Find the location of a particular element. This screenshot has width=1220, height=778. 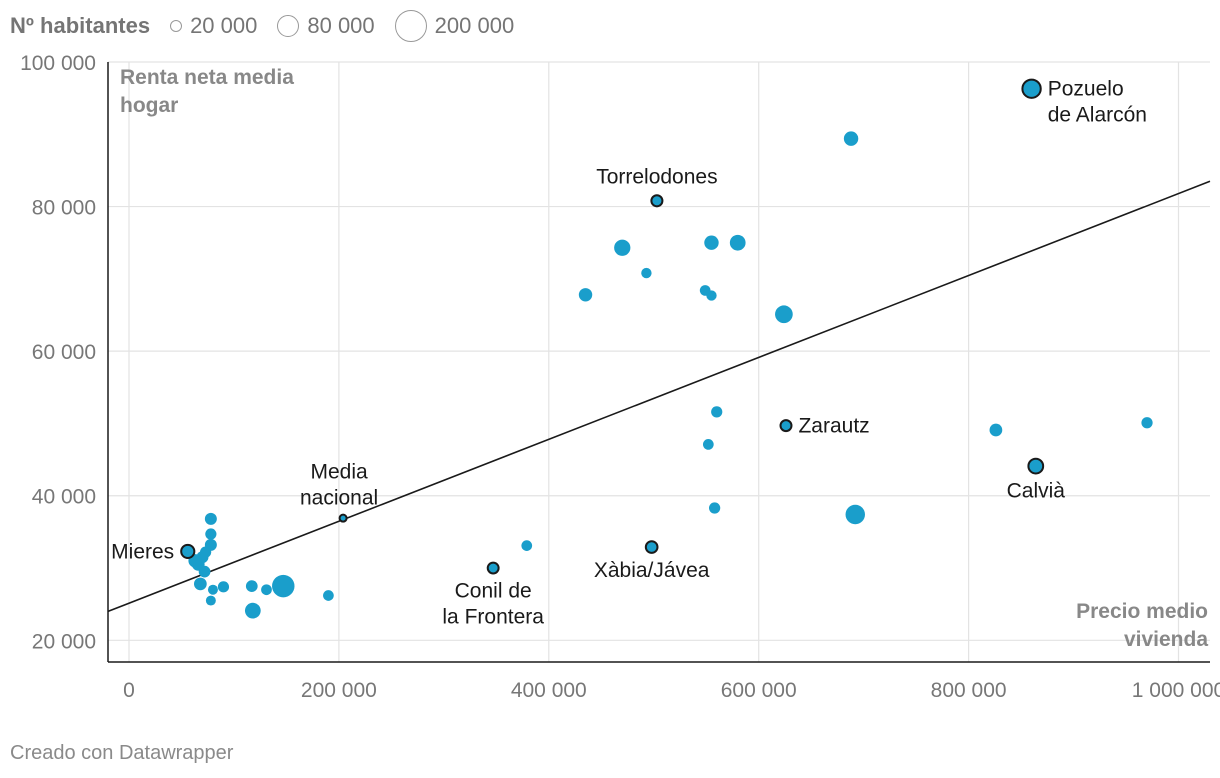

x-tick-label: 0 is located at coordinates (129, 690).